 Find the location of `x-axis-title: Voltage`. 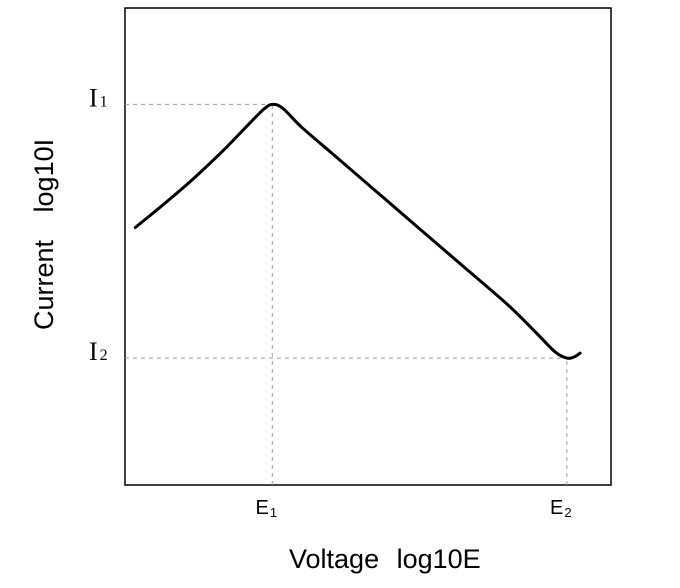

x-axis-title: Voltage is located at coordinates (334, 559).